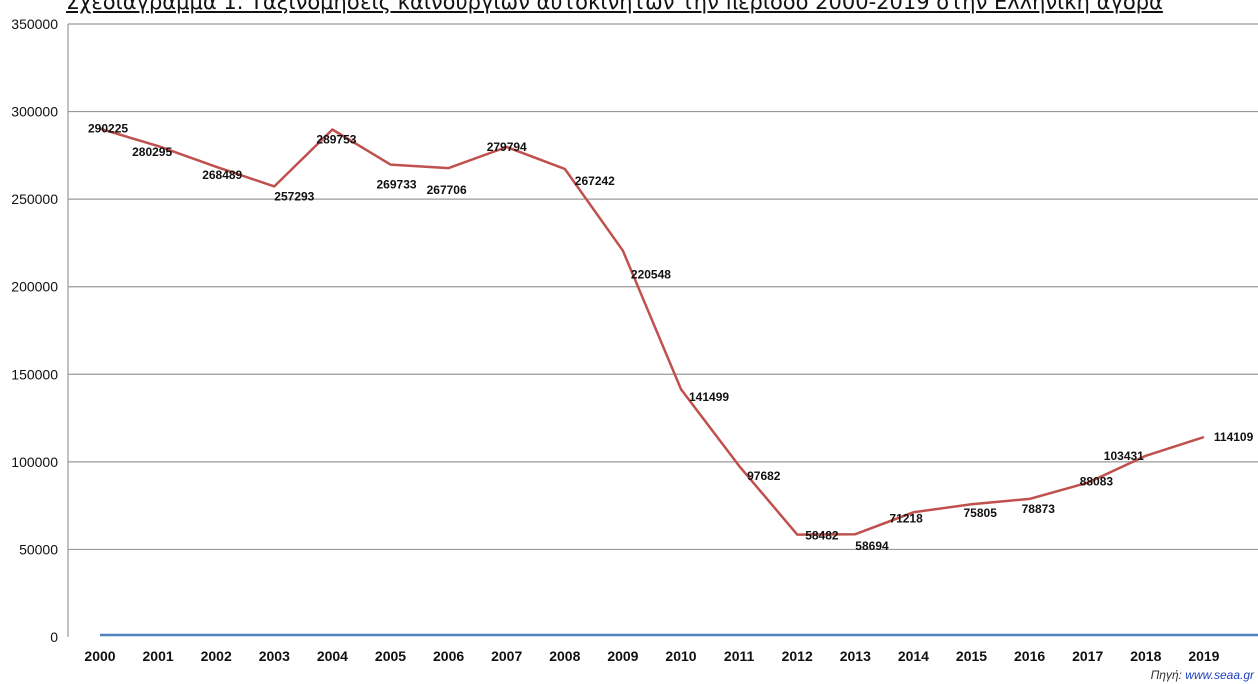 This screenshot has height=684, width=1258. Describe the element at coordinates (1234, 437) in the screenshot. I see `data-label: 114109` at that location.